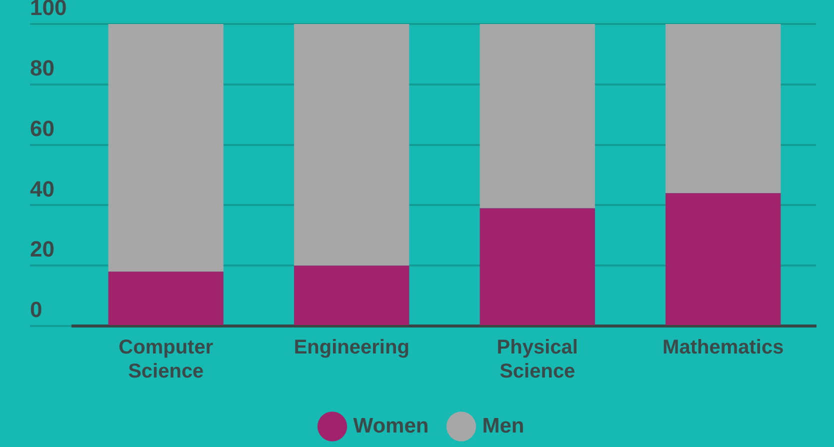  Describe the element at coordinates (503, 426) in the screenshot. I see `legend-label: Men` at that location.